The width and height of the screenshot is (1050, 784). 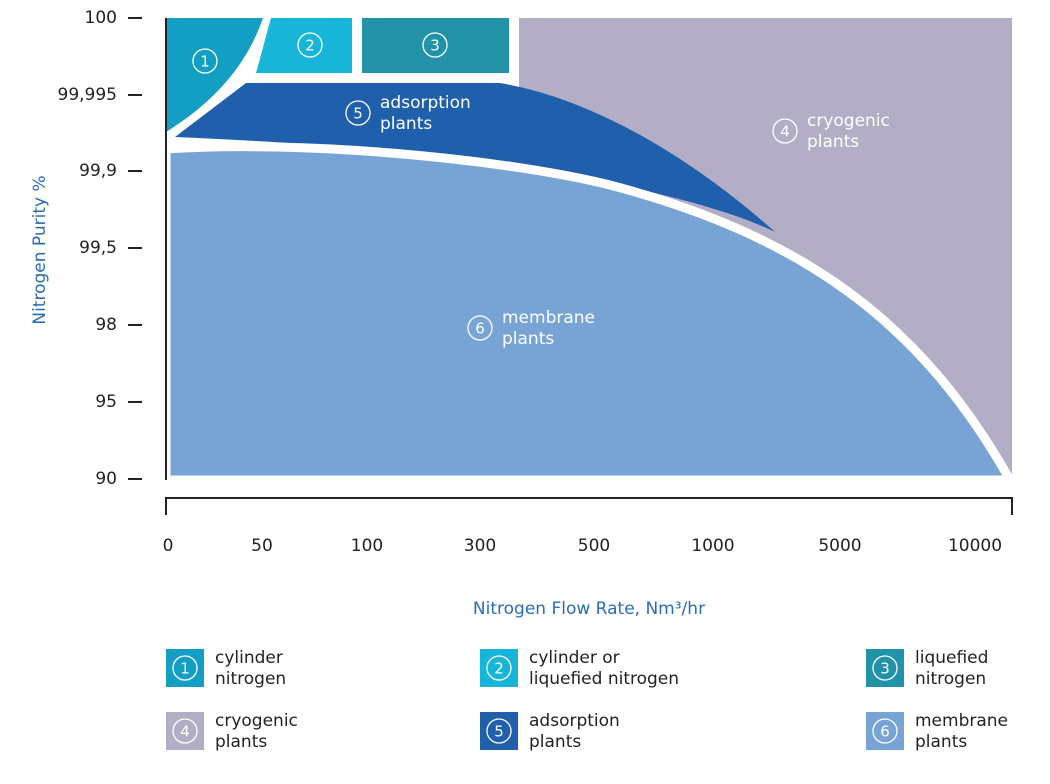 I want to click on legend-number: 2, so click(x=499, y=669).